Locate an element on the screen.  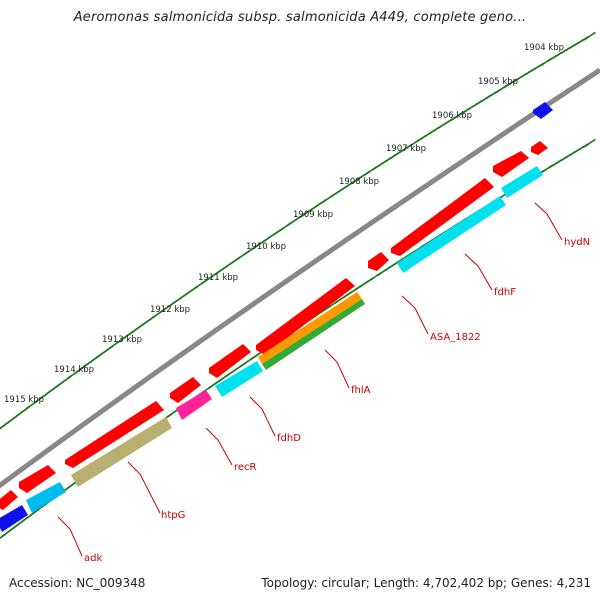
kbp-label-1908: 1908 kbp is located at coordinates (359, 182).